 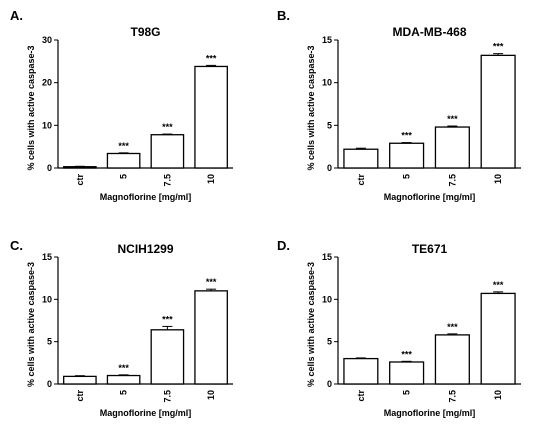 I want to click on chart-title: NCIH1299, so click(x=145, y=249).